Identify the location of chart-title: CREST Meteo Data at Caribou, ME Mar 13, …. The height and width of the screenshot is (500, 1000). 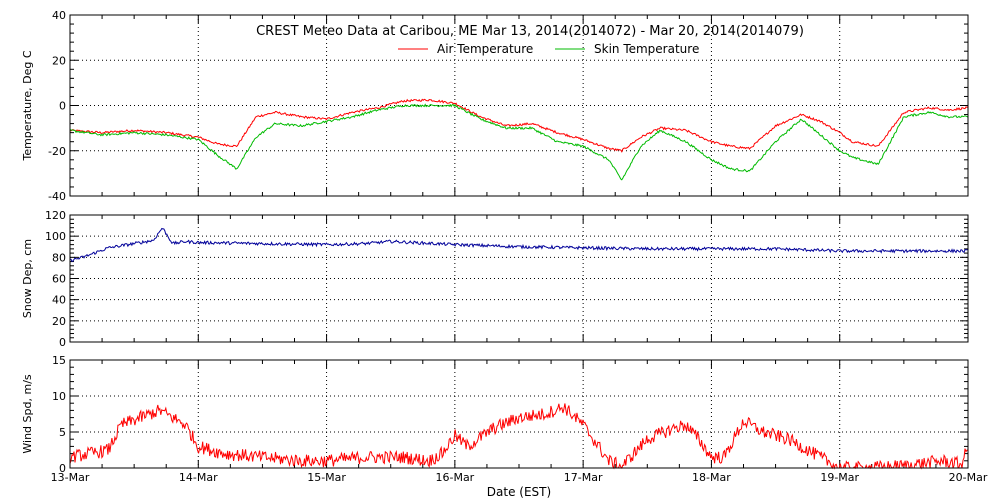
(530, 31).